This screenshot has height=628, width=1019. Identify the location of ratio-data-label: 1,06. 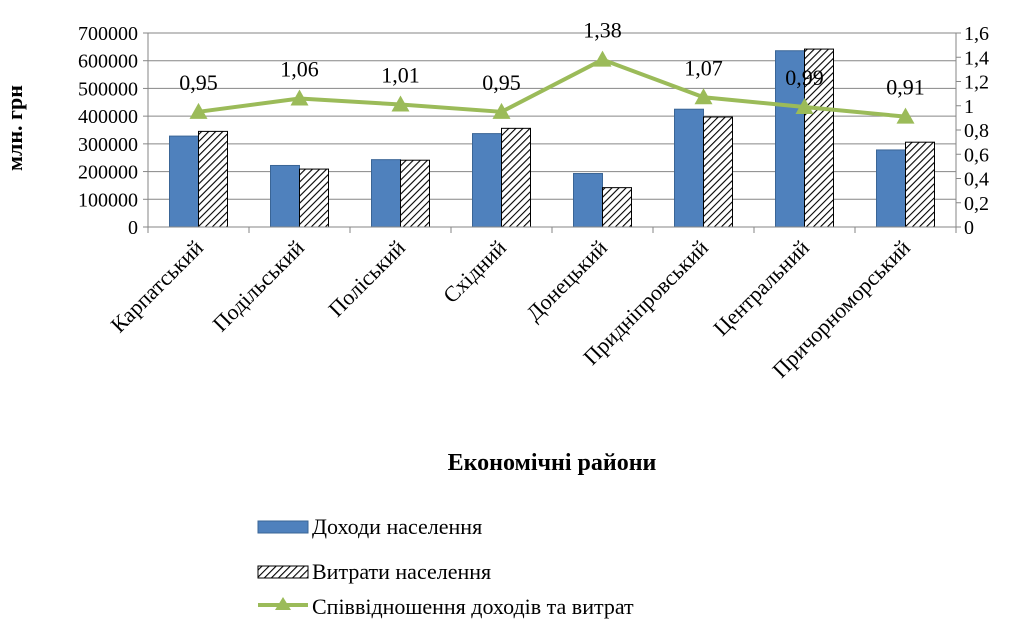
(299, 68).